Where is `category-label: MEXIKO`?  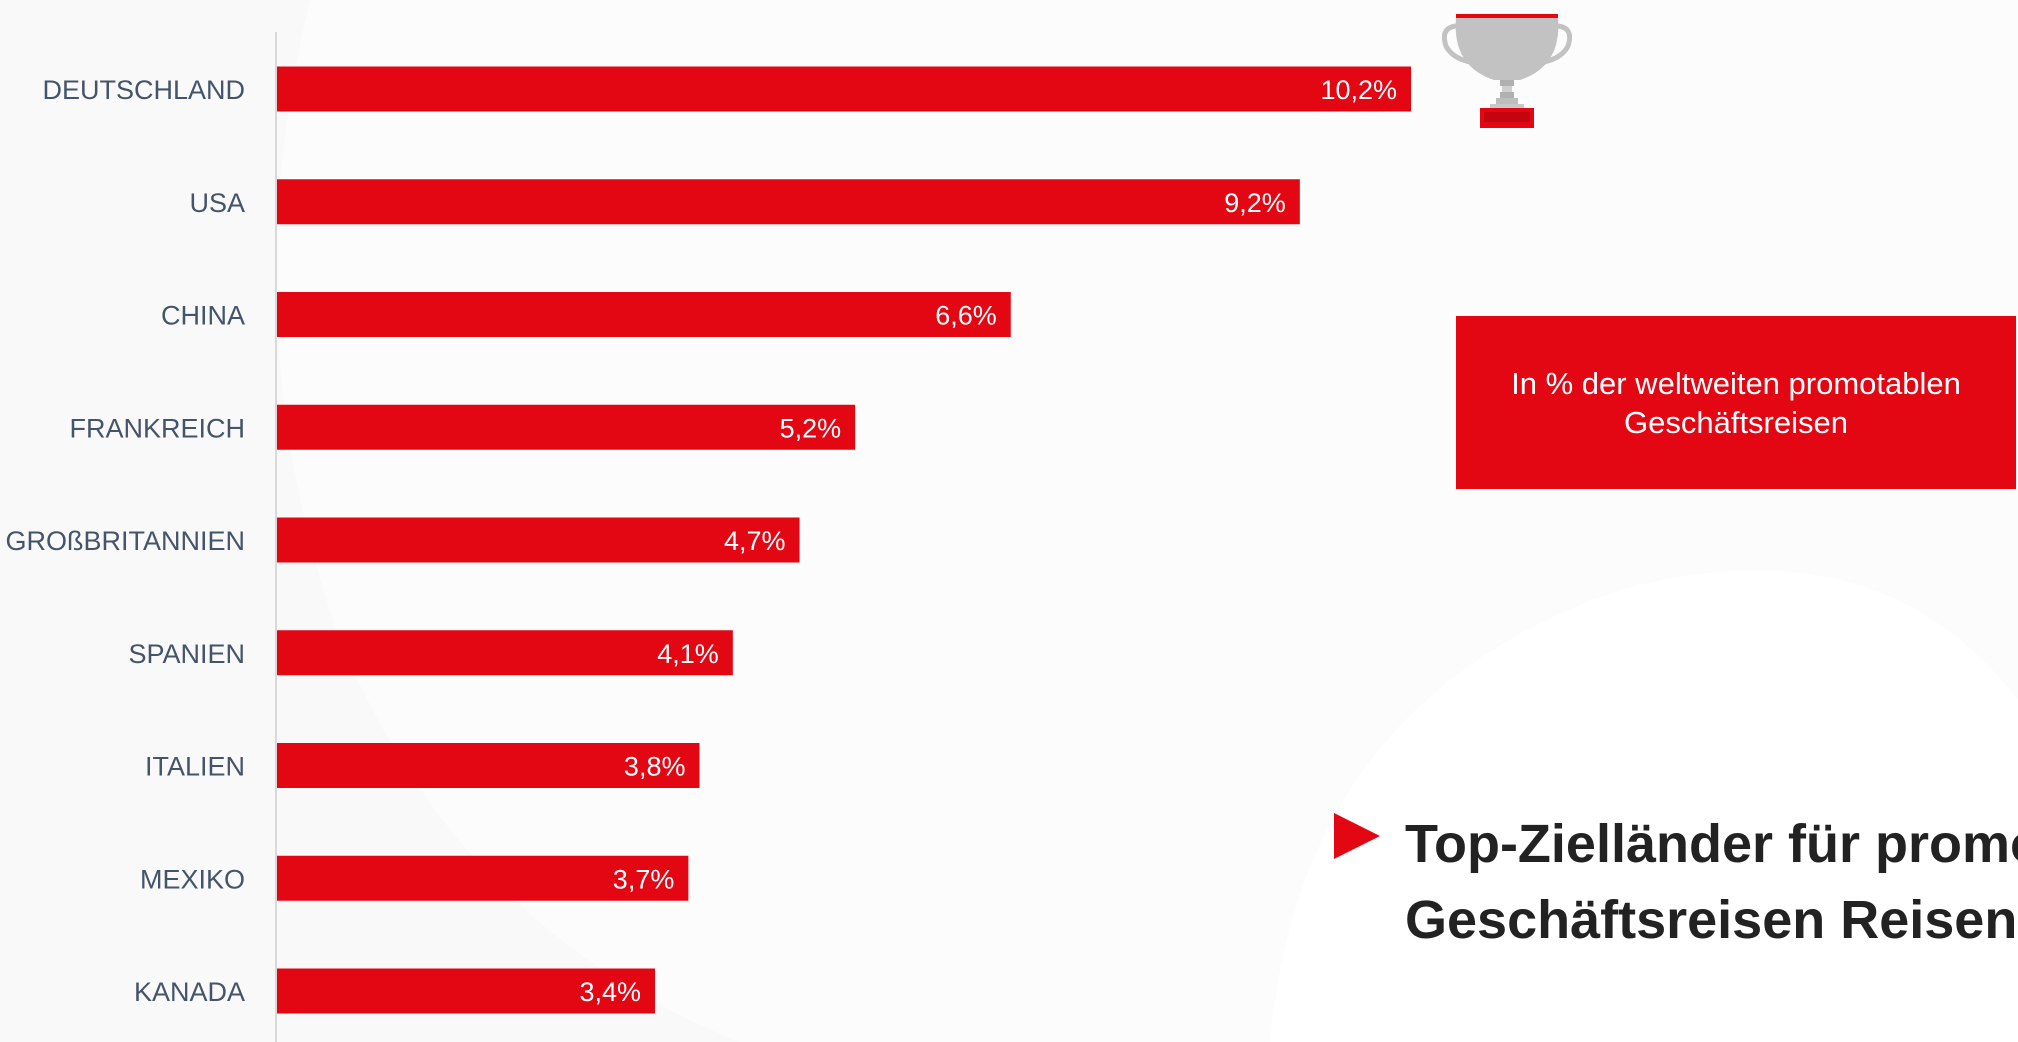 category-label: MEXIKO is located at coordinates (192, 879).